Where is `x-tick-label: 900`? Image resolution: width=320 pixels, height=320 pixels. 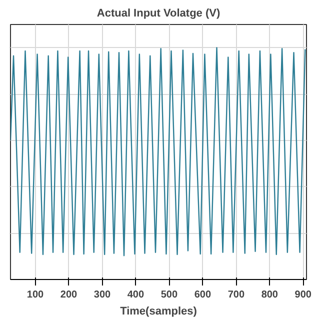
x-tick-label: 900 is located at coordinates (303, 295).